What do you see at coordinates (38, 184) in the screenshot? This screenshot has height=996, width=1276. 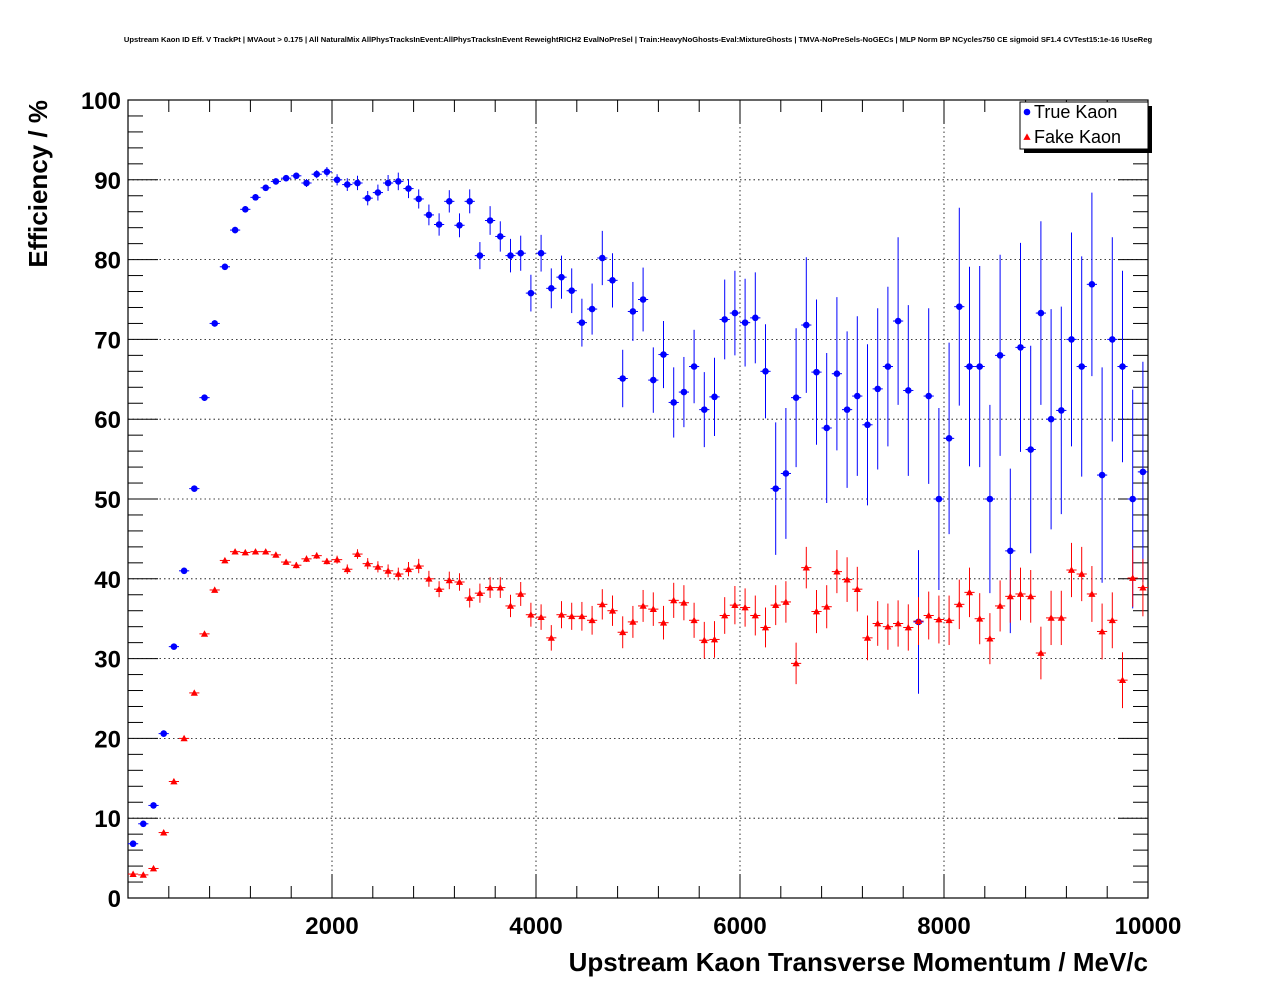 I see `y-axis-label: Efficiency / %` at bounding box center [38, 184].